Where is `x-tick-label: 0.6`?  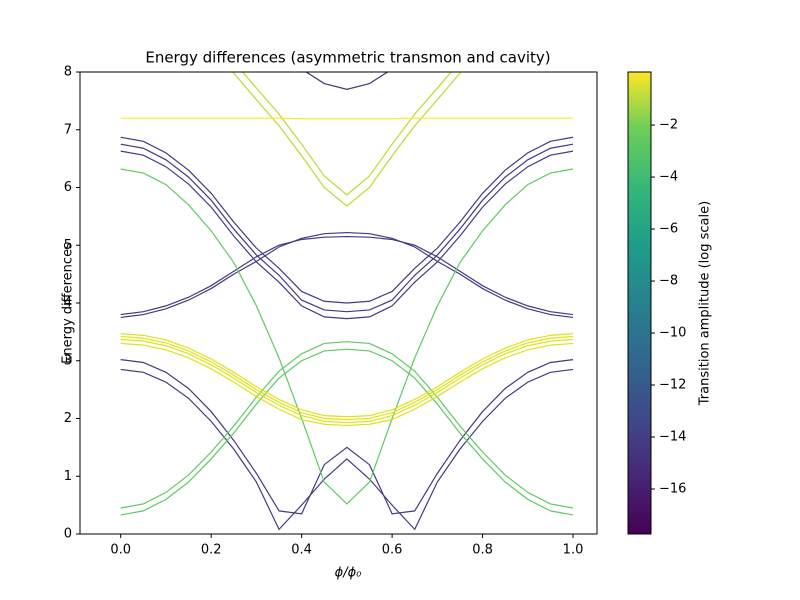
x-tick-label: 0.6 is located at coordinates (392, 550).